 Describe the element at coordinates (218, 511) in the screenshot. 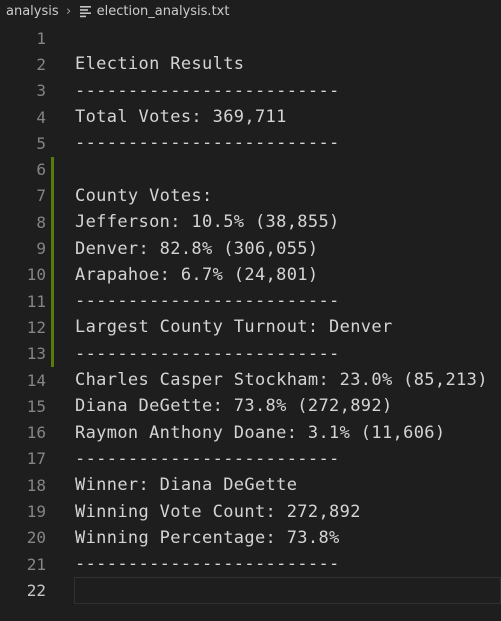

I see `line-text: Winning Vote Count: 272,892` at that location.